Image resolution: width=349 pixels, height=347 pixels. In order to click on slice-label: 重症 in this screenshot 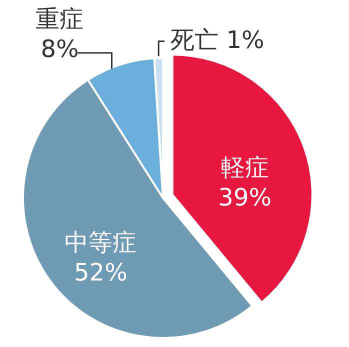, I will do `click(60, 18)`.